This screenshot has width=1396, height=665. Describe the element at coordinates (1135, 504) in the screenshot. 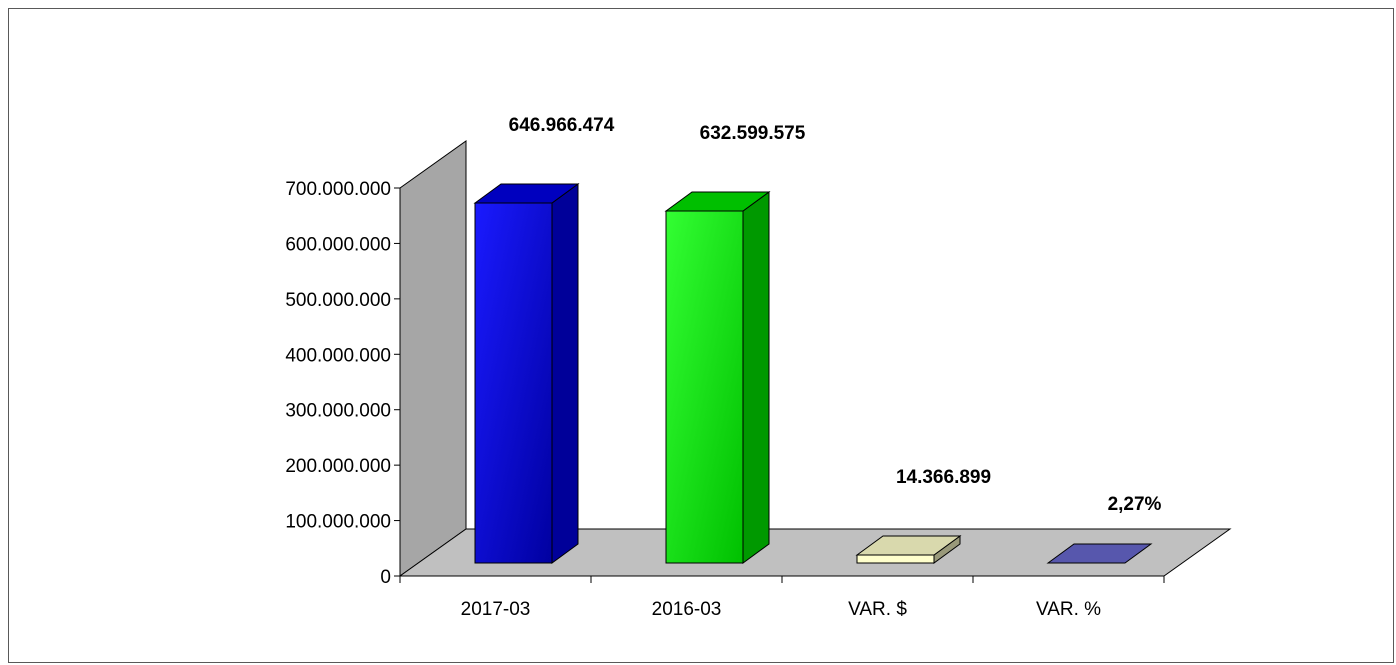

I see `data-label: 2,27%` at that location.